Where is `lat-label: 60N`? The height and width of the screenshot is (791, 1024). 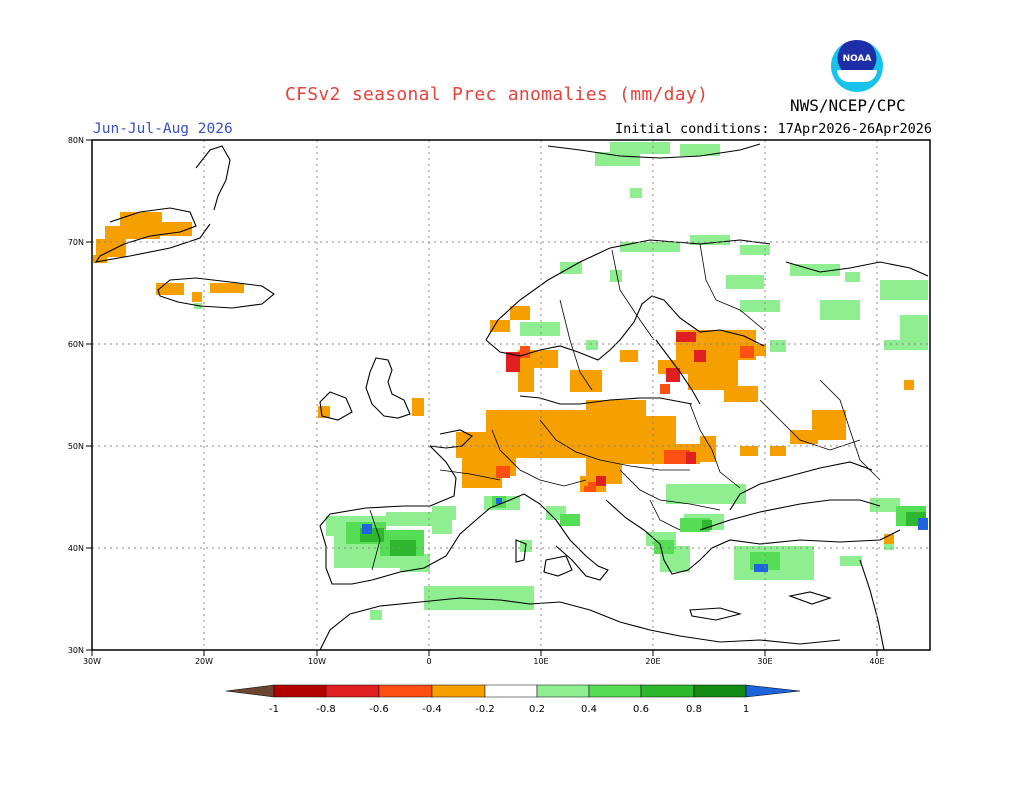
lat-label: 60N is located at coordinates (76, 344).